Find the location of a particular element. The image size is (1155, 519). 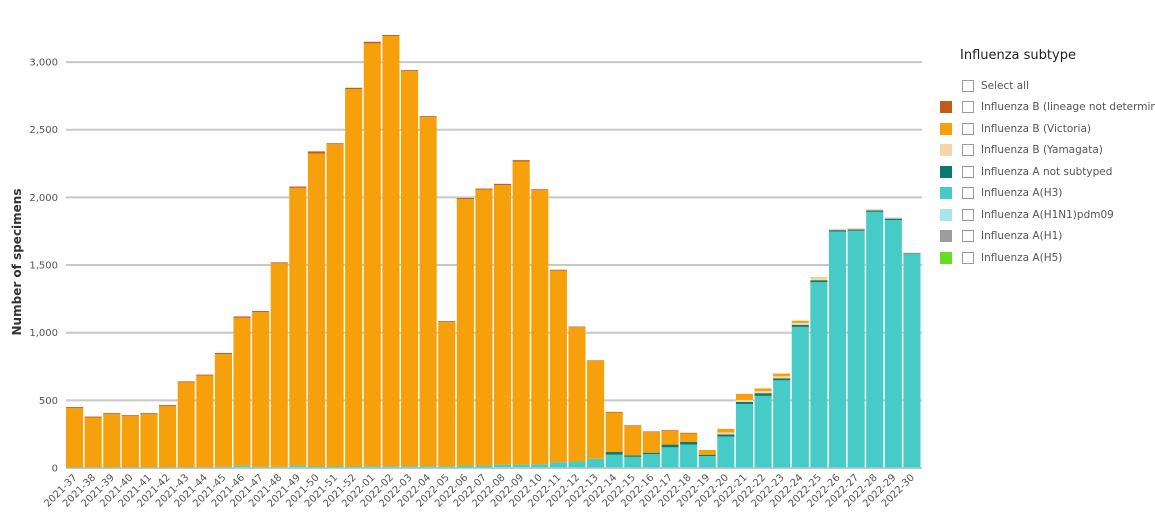

checkbox is located at coordinates (968, 85).